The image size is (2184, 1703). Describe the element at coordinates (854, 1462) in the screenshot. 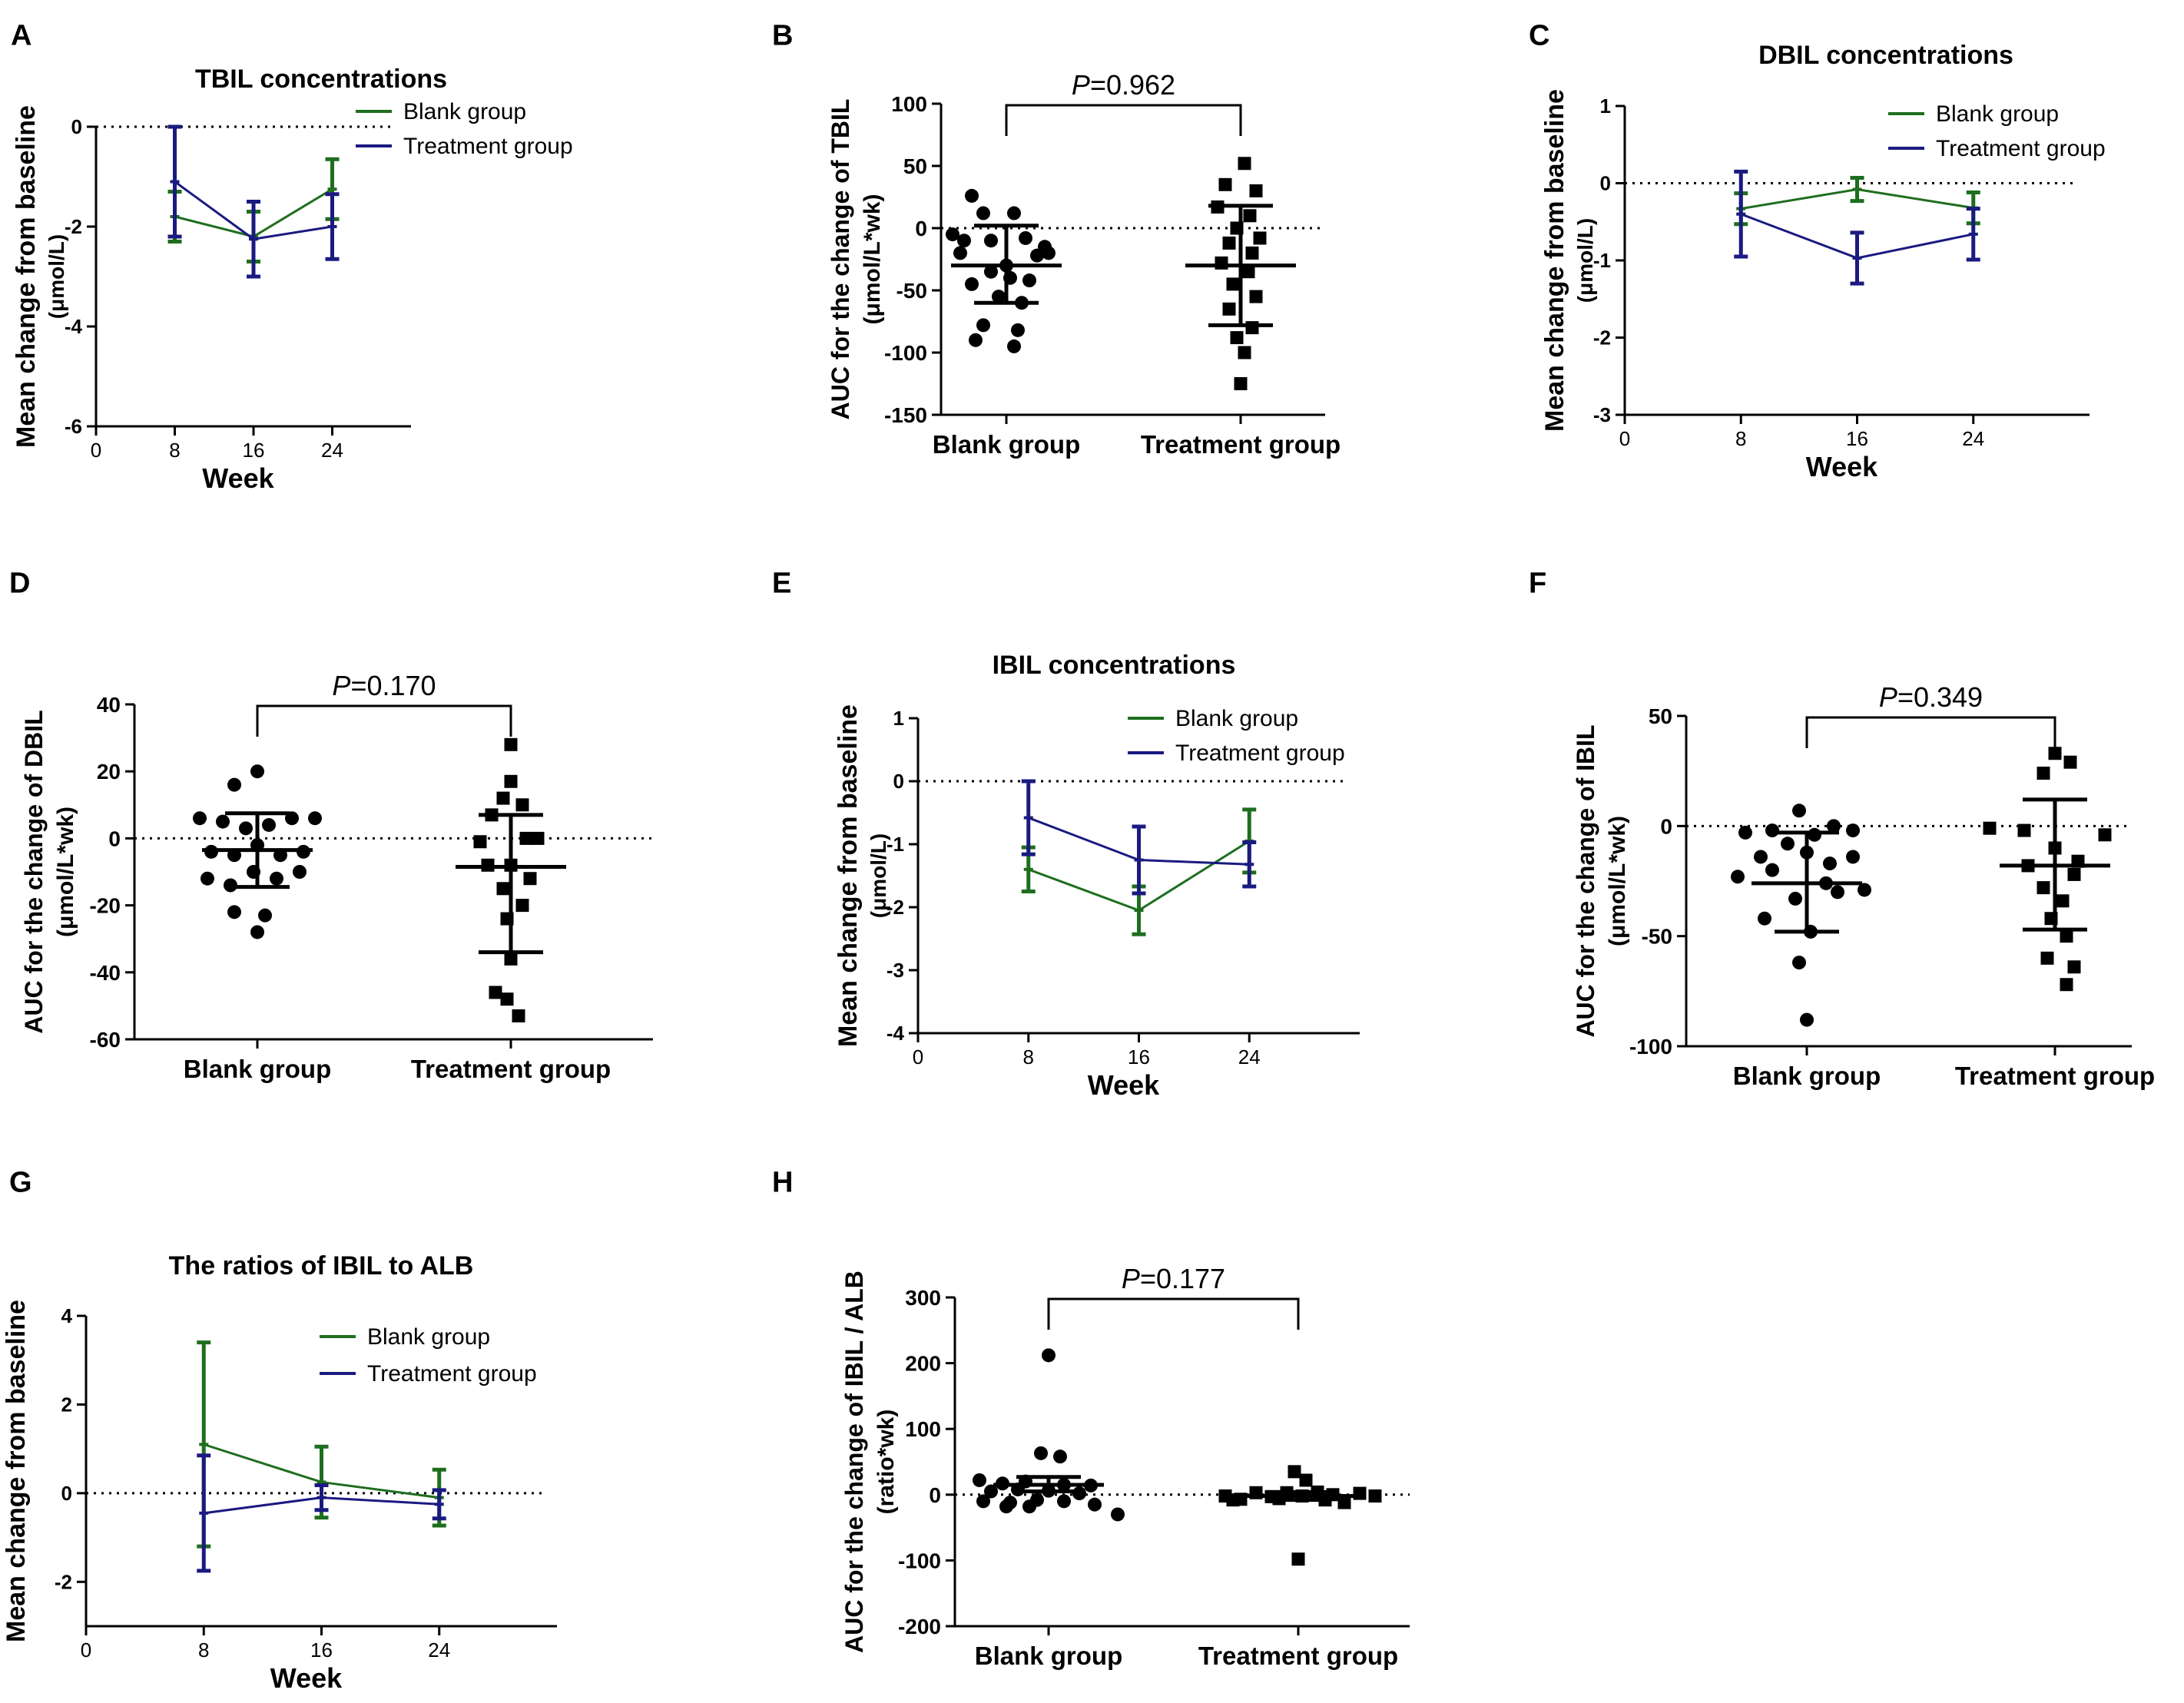

I see `y-axis-label: AUC for the change of IBIL / ALB` at that location.